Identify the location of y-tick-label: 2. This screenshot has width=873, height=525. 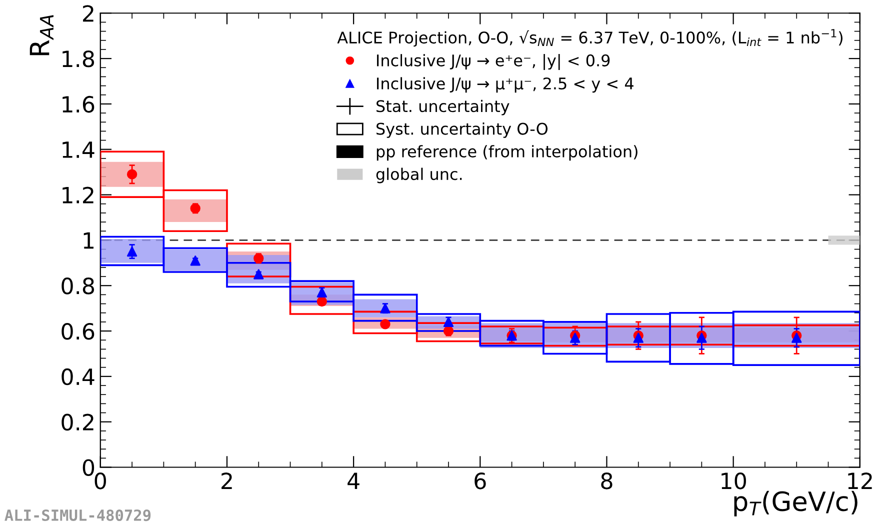
(88, 13).